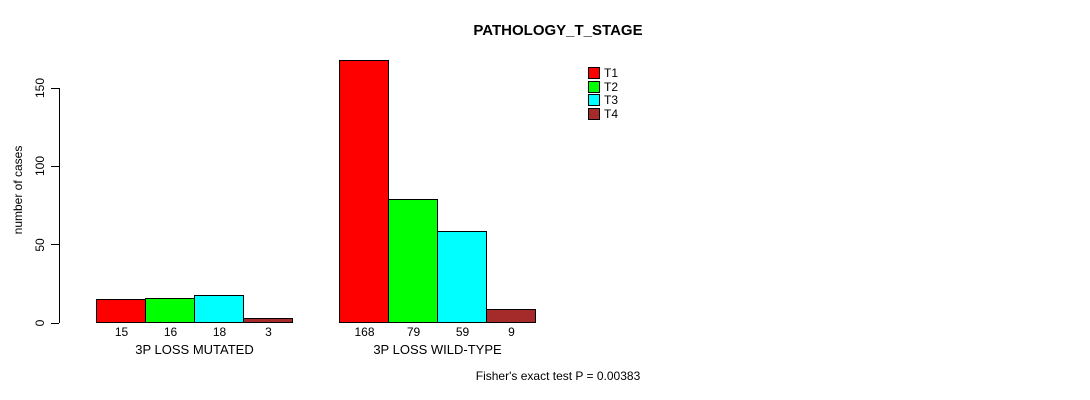 Image resolution: width=1090 pixels, height=400 pixels. What do you see at coordinates (558, 30) in the screenshot?
I see `chart-title: PATHOLOGY_T_STAGE` at bounding box center [558, 30].